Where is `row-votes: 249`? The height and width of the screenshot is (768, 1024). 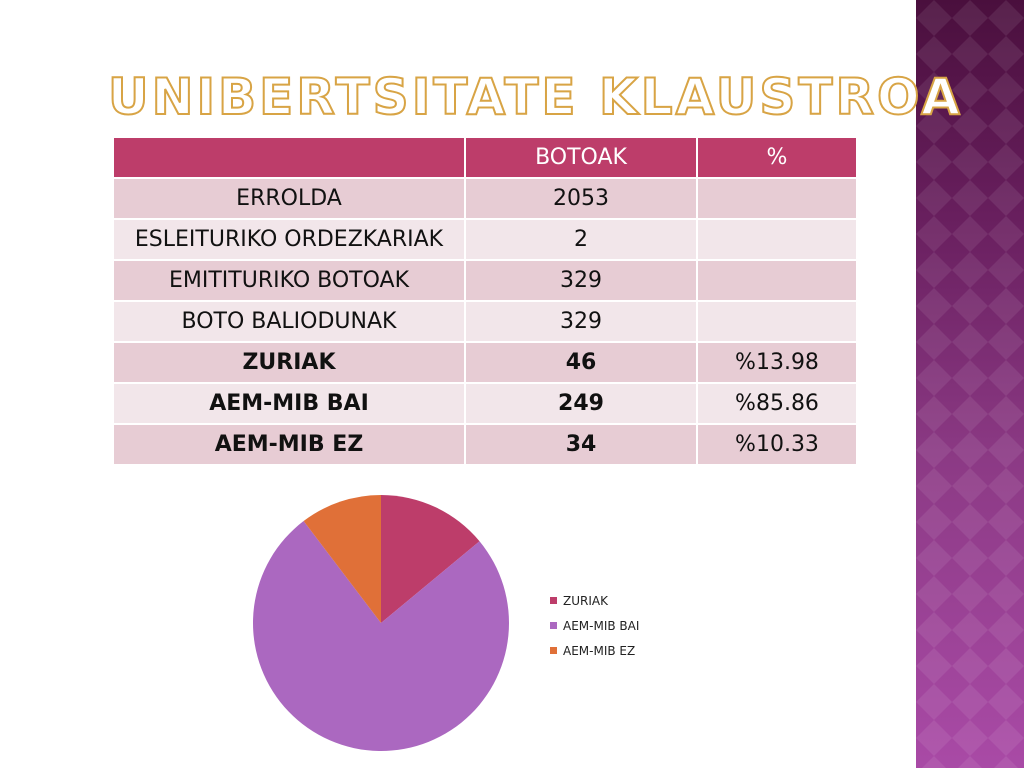 row-votes: 249 is located at coordinates (581, 403).